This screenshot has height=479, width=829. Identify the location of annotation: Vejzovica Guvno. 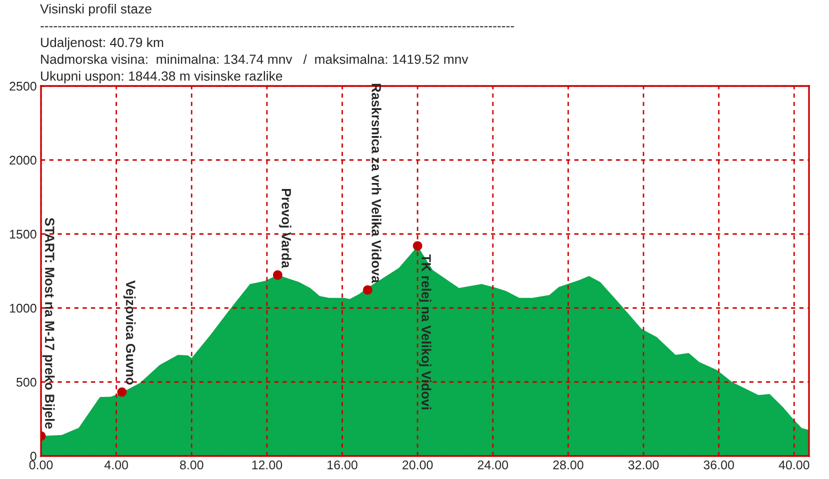
(129, 332).